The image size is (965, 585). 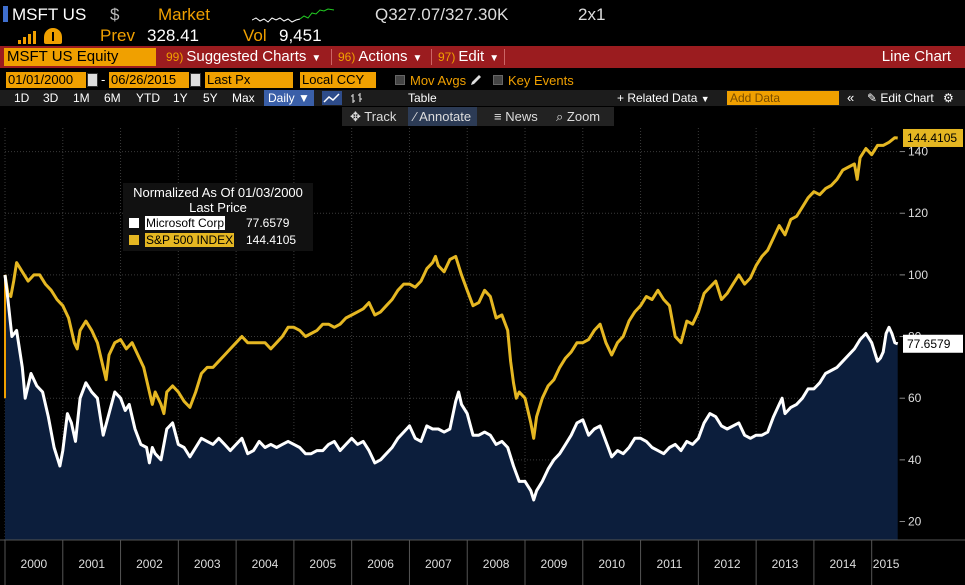 I want to click on x-axis-panel, so click(x=482, y=562).